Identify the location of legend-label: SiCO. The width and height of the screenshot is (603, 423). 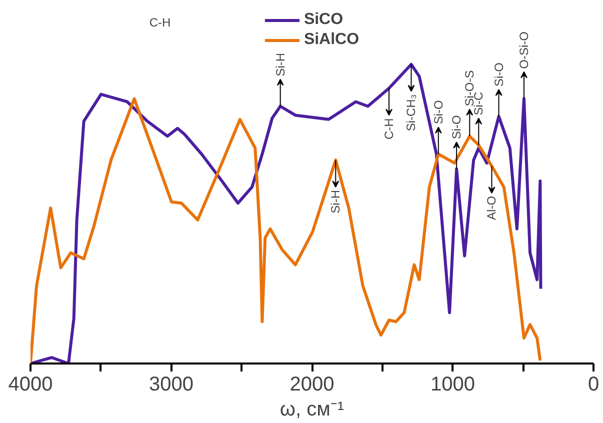
(324, 20).